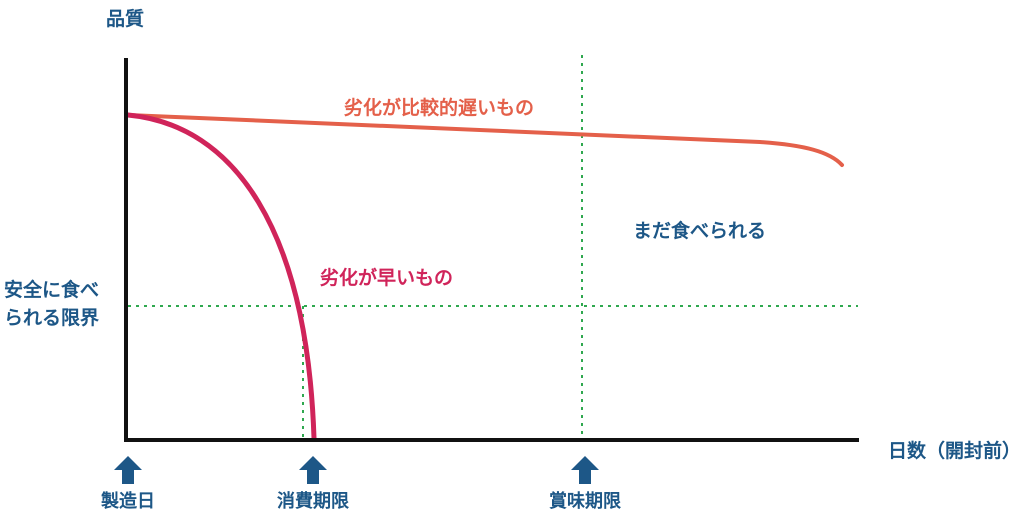 This screenshot has width=1024, height=521. Describe the element at coordinates (128, 501) in the screenshot. I see `manufacture-date-label: 製造日` at that location.